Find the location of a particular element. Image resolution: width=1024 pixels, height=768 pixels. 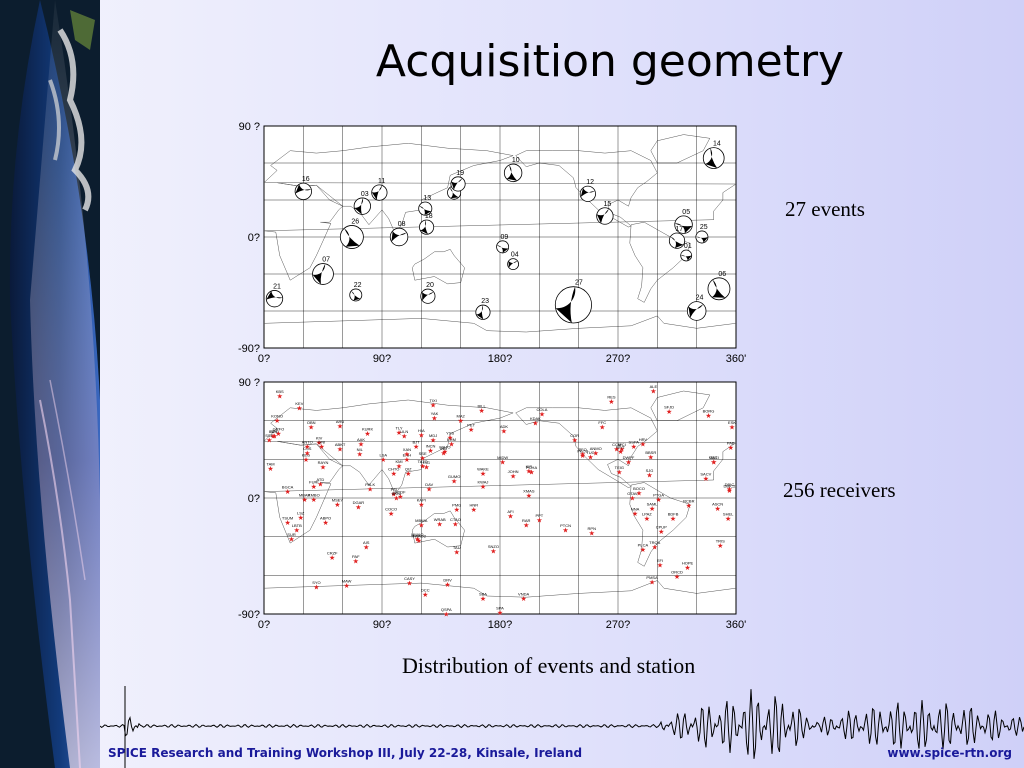

station-marker: ★ISG is located at coordinates (426, 466).